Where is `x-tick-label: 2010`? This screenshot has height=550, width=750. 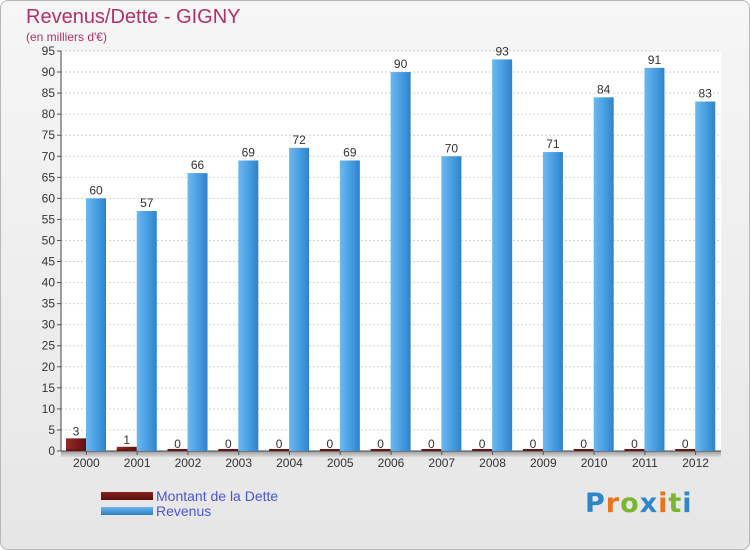
x-tick-label: 2010 is located at coordinates (594, 463).